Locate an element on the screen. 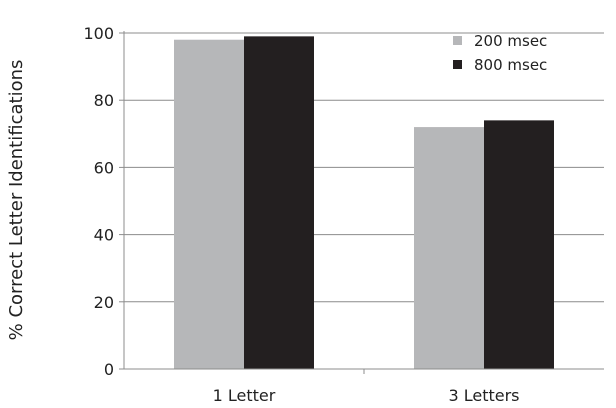 This screenshot has width=616, height=408. legend-label-200-msec: 200 msec is located at coordinates (510, 41).